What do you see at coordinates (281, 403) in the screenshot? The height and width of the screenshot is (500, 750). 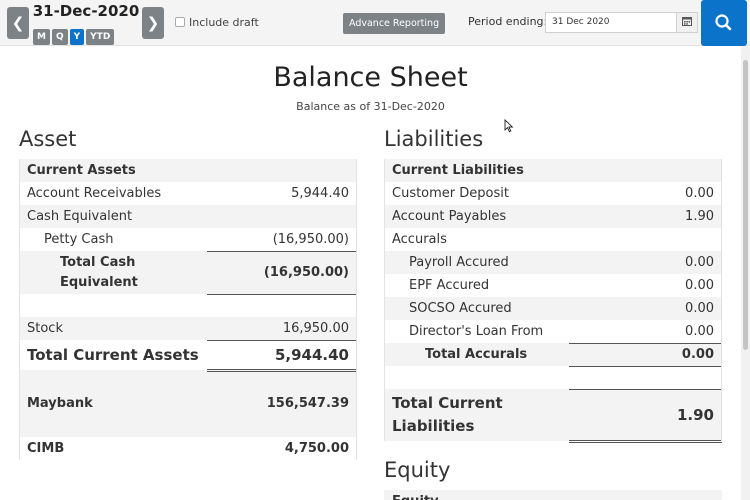 I see `maybank-amount: 156,547.39` at bounding box center [281, 403].